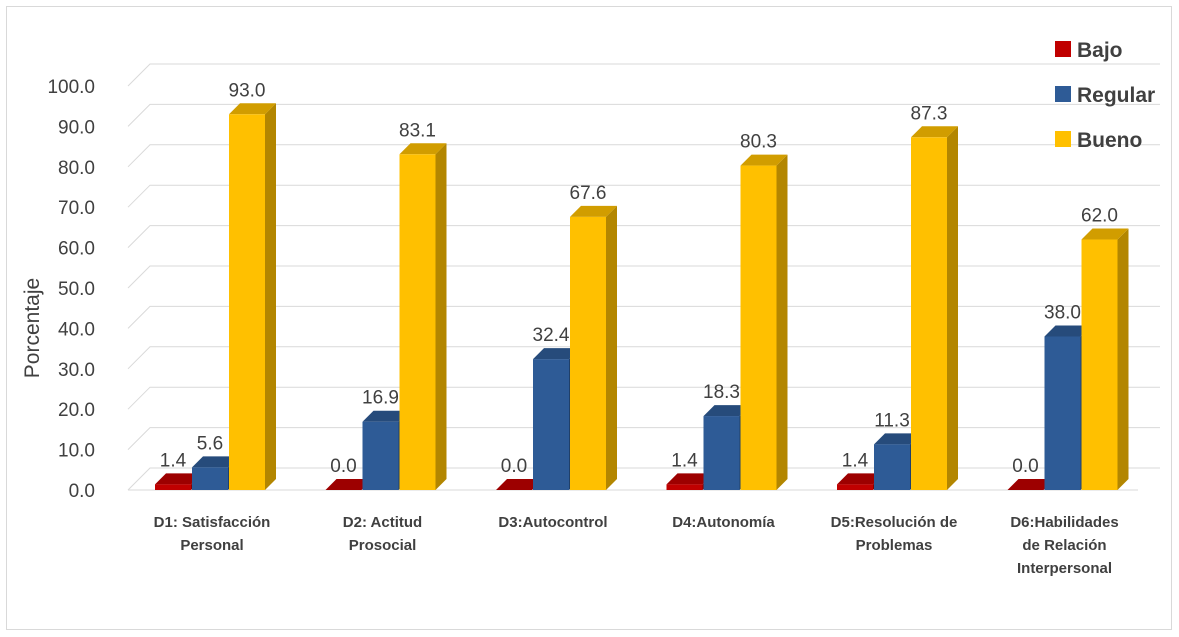 The height and width of the screenshot is (637, 1179). Describe the element at coordinates (383, 545) in the screenshot. I see `x-tick-label: Prosocial` at that location.